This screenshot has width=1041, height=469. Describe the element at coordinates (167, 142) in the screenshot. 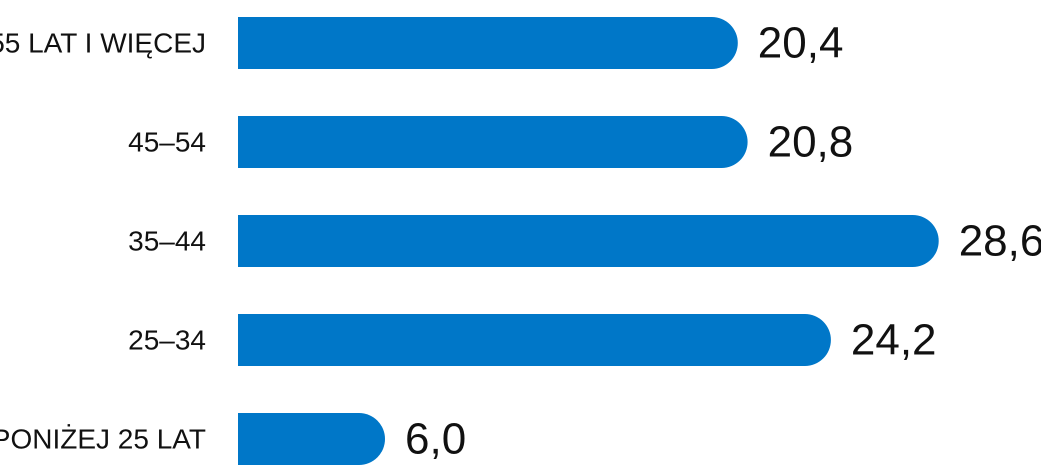

I see `category-label-1: 45–54` at that location.